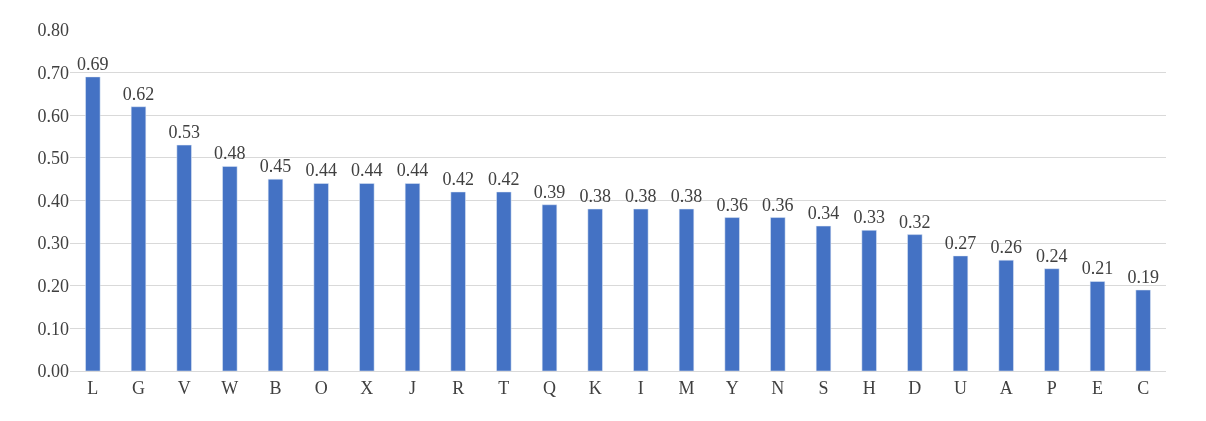 Image resolution: width=1206 pixels, height=421 pixels. Describe the element at coordinates (549, 191) in the screenshot. I see `data-label: 0.39` at that location.